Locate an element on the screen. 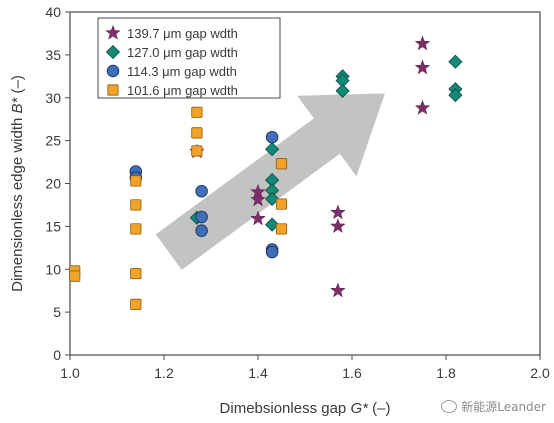 The width and height of the screenshot is (554, 423). wechat-icon is located at coordinates (449, 406).